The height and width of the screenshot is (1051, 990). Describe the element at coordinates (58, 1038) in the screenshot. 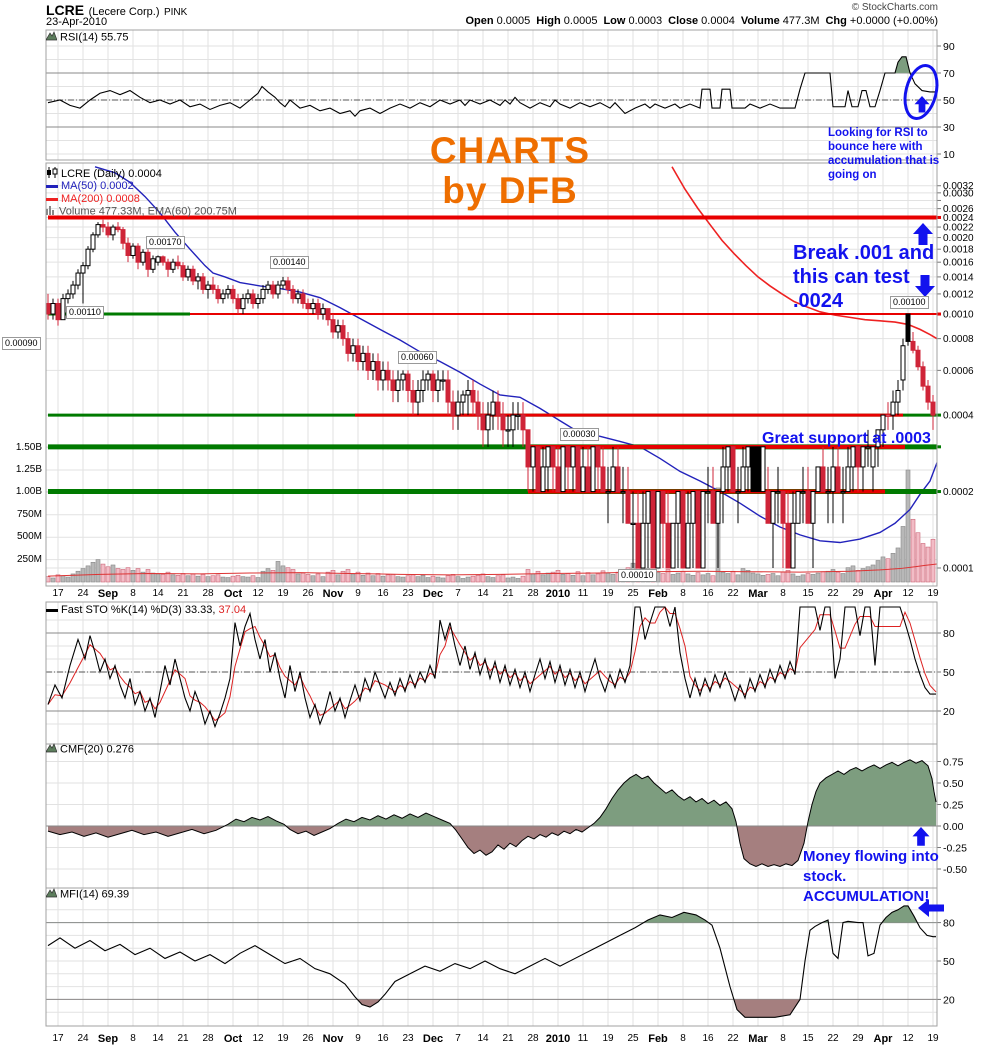

I see `date-axis-label: 17` at that location.